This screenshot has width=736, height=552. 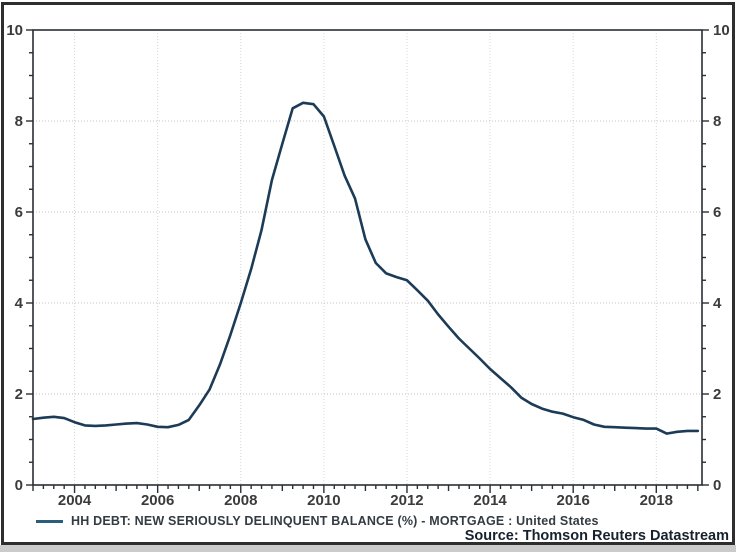 What do you see at coordinates (721, 258) in the screenshot?
I see `y-axis-labels-right: 0 2 4 6 8 10` at bounding box center [721, 258].